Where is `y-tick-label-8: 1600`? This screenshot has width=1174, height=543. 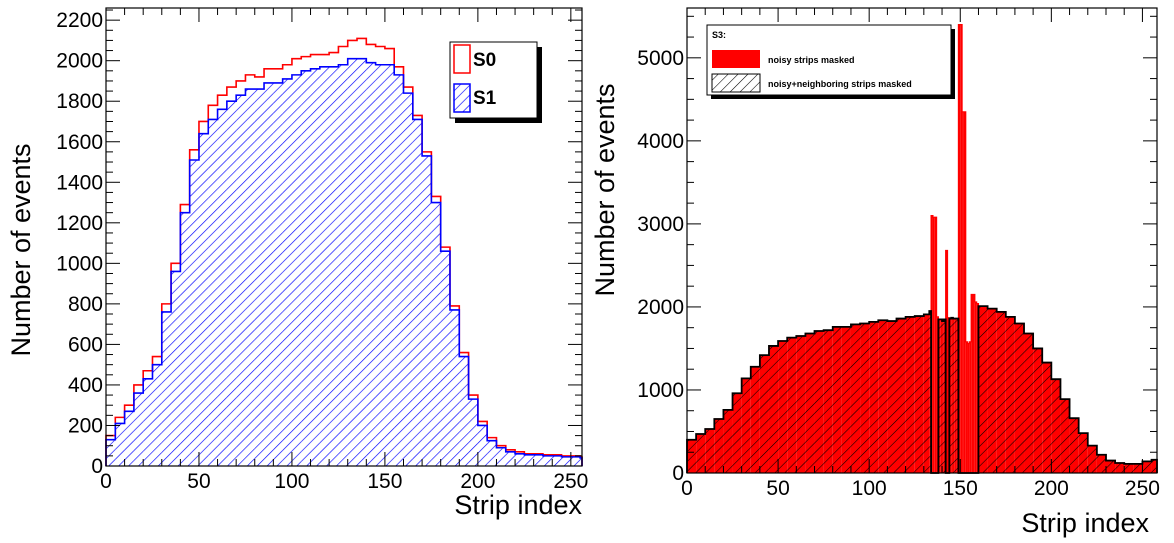
y-tick-label-8: 1600 is located at coordinates (79, 142).